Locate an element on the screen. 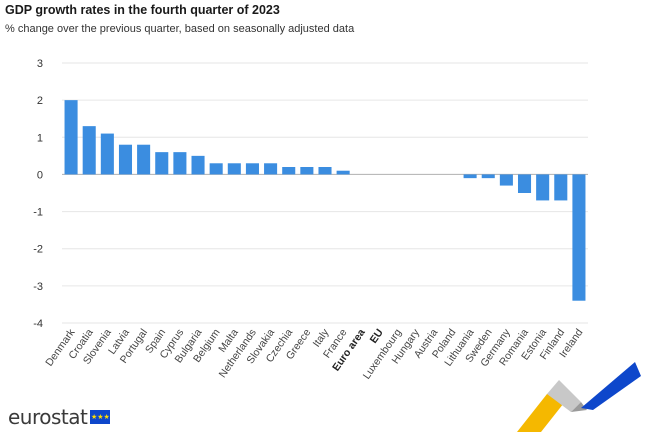  y-tick-label: -4 is located at coordinates (38, 324).